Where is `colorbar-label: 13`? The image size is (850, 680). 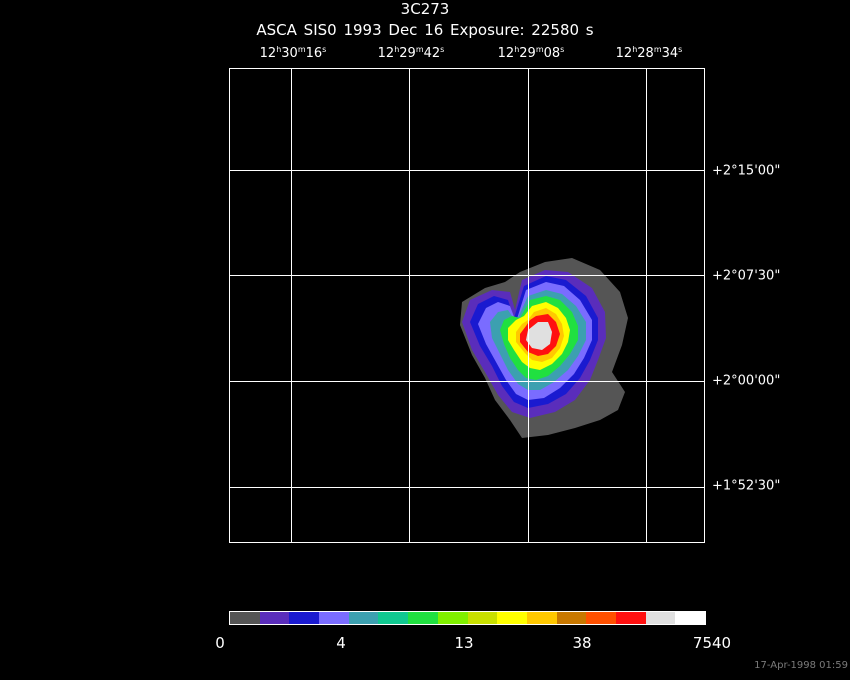 colorbar-label: 13 is located at coordinates (464, 643).